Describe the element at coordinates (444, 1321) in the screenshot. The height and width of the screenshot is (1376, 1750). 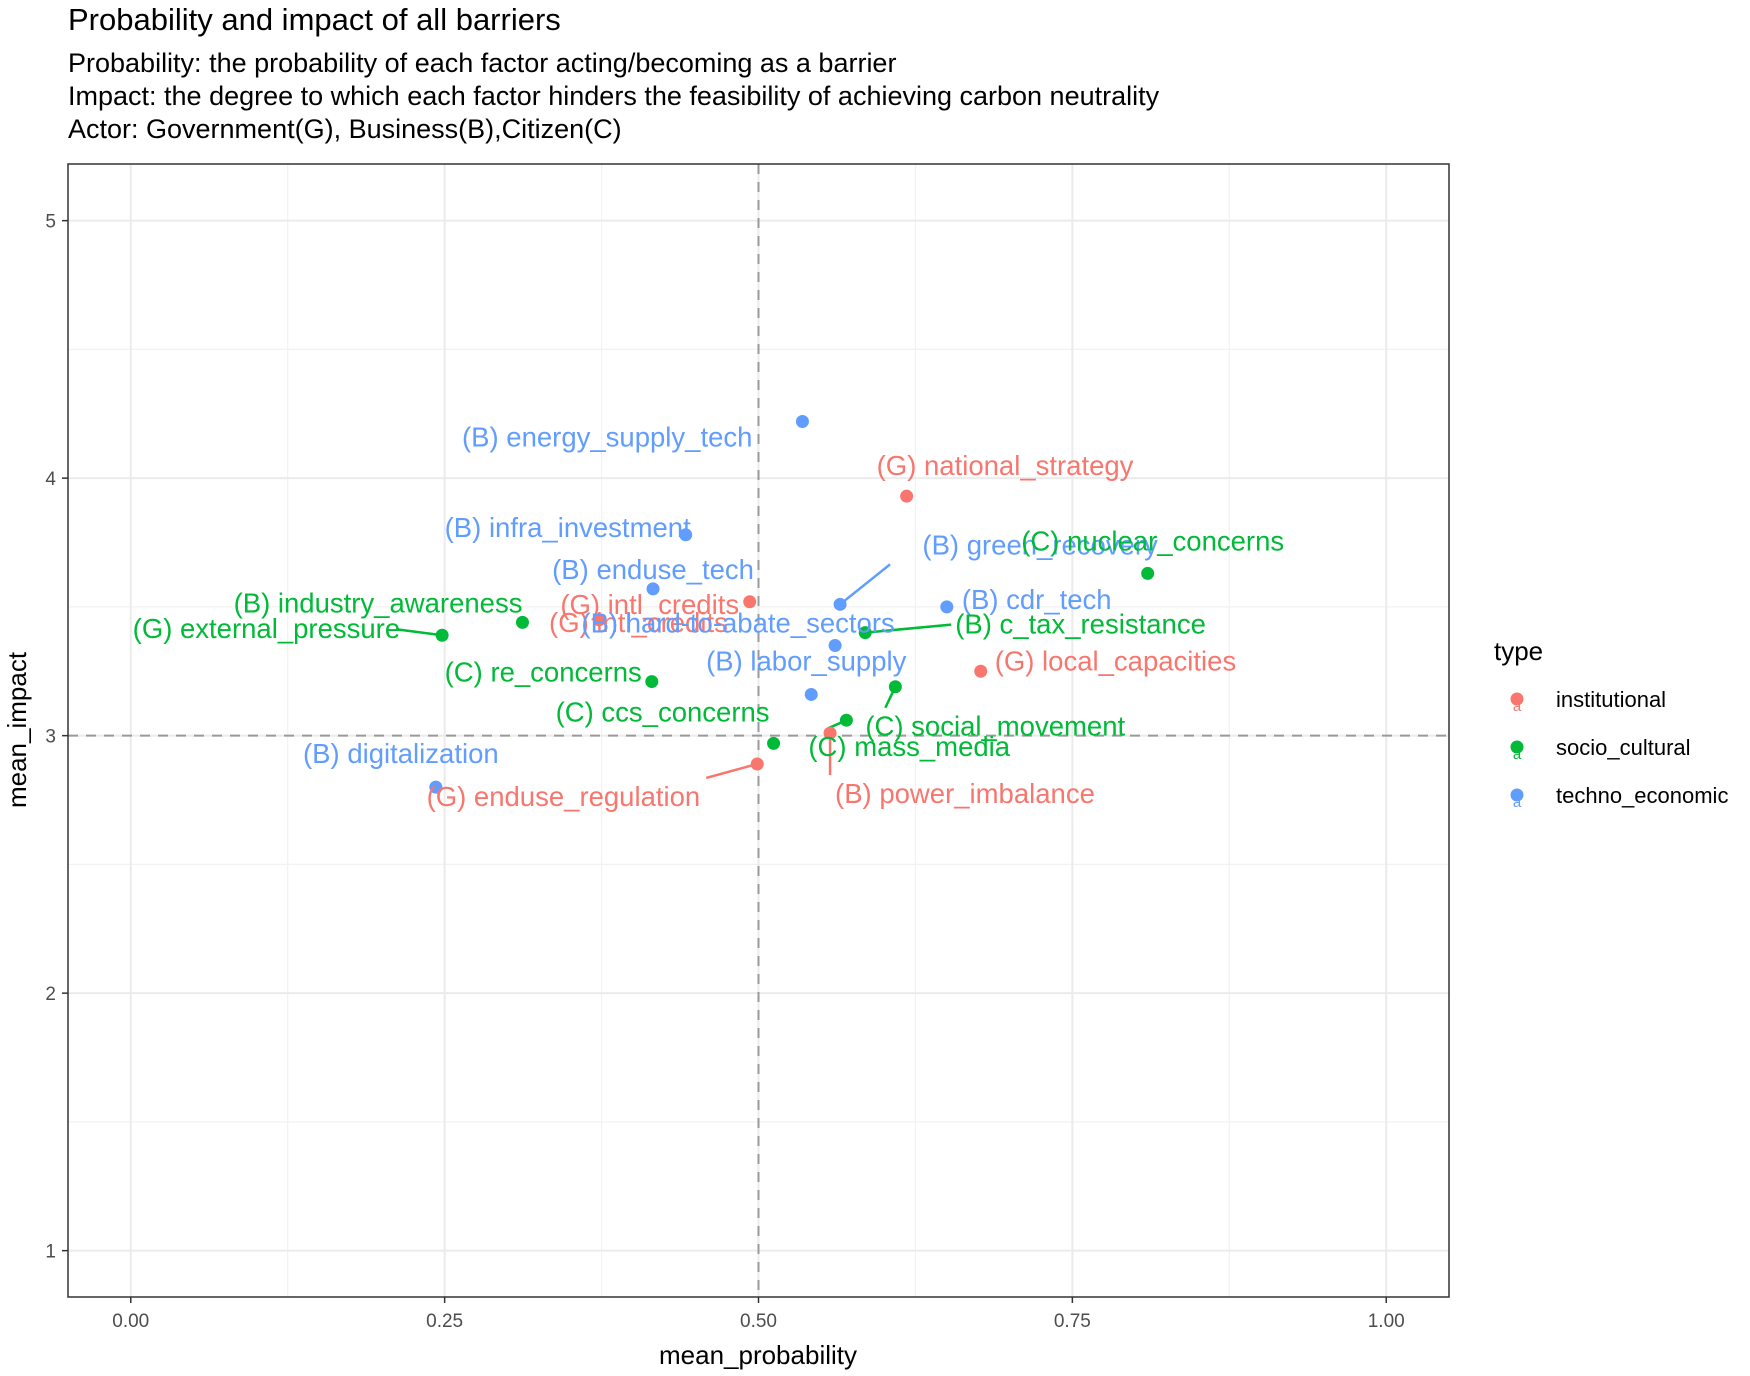
I see `x-tick-label: 0.25` at that location.